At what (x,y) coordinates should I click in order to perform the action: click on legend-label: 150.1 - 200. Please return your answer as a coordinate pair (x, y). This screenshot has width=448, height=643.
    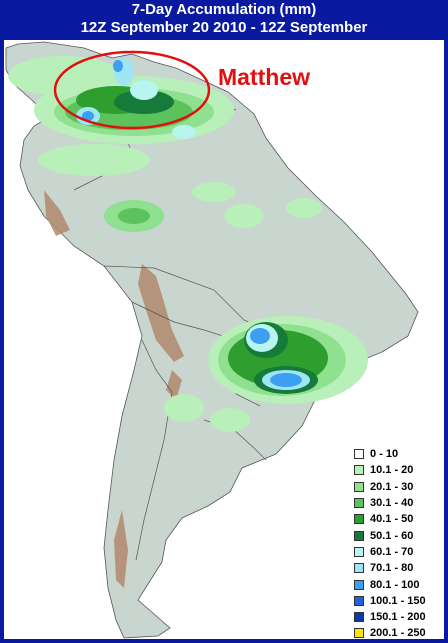
    Looking at the image, I should click on (398, 617).